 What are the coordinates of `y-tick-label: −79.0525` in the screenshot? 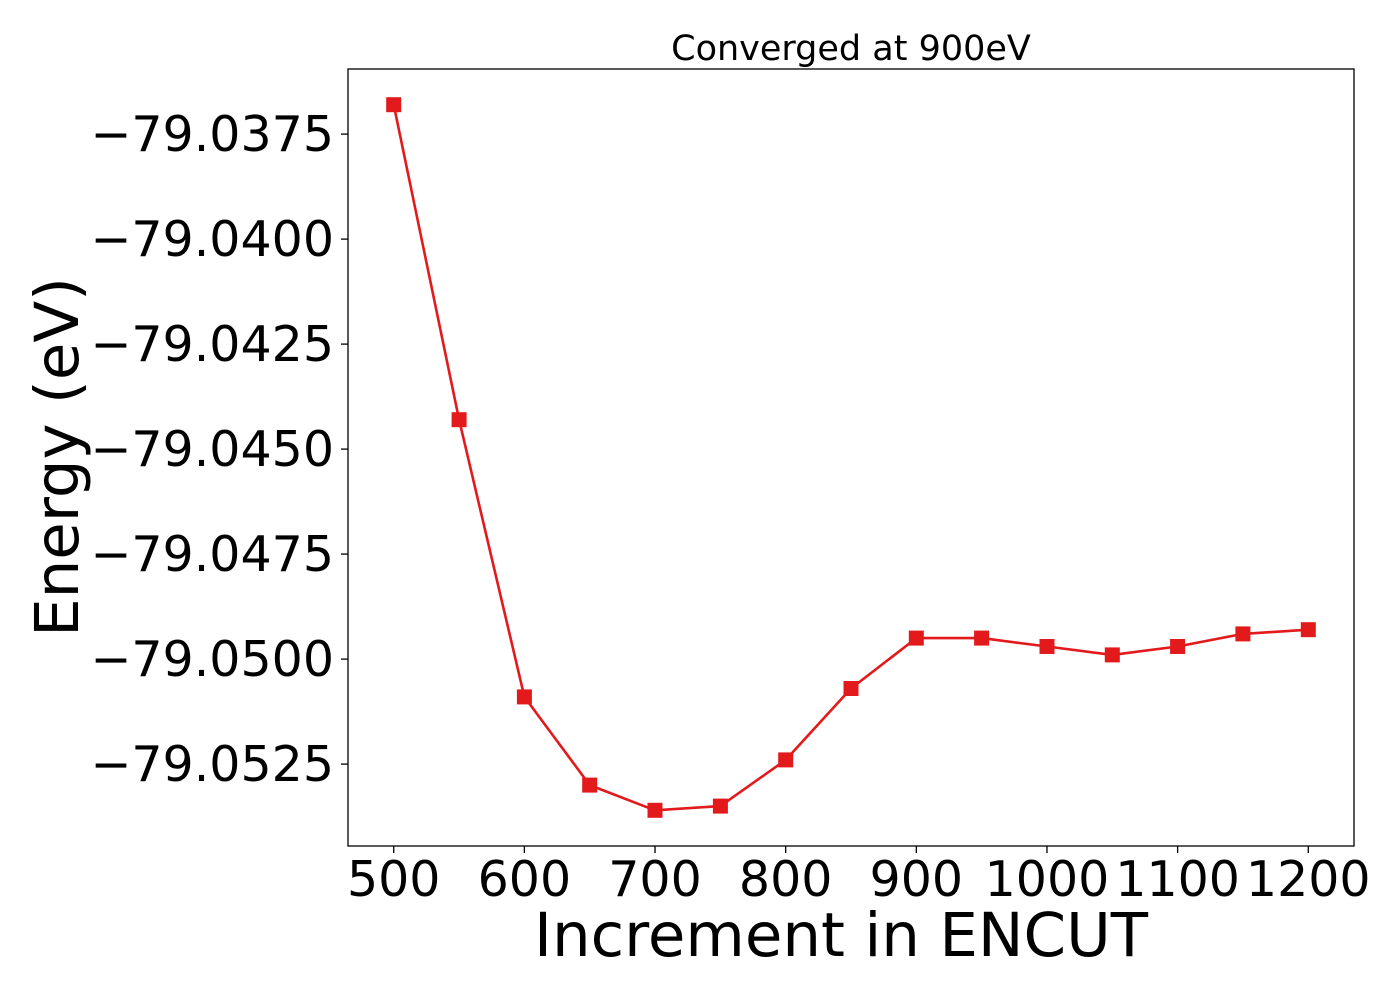 It's located at (212, 764).